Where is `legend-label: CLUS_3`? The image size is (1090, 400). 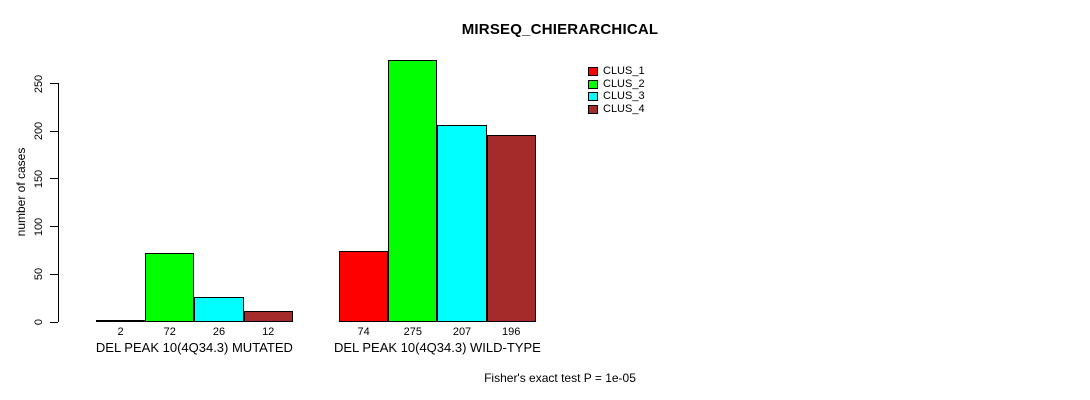 legend-label: CLUS_3 is located at coordinates (624, 96).